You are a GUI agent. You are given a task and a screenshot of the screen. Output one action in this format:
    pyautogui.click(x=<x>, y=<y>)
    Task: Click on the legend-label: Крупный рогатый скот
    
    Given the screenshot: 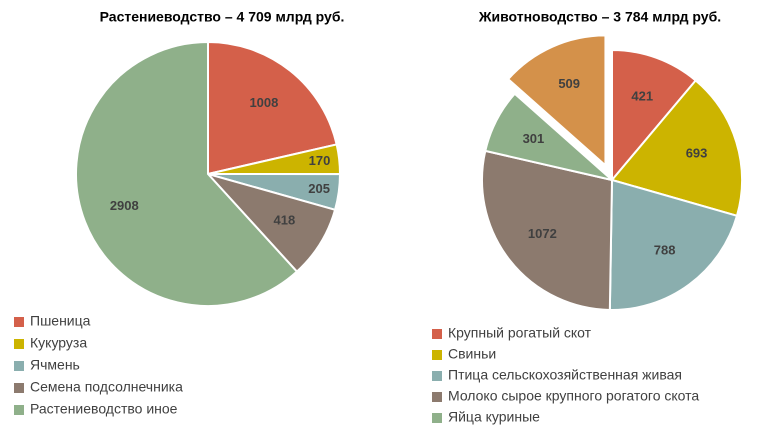 What is the action you would take?
    pyautogui.click(x=520, y=333)
    